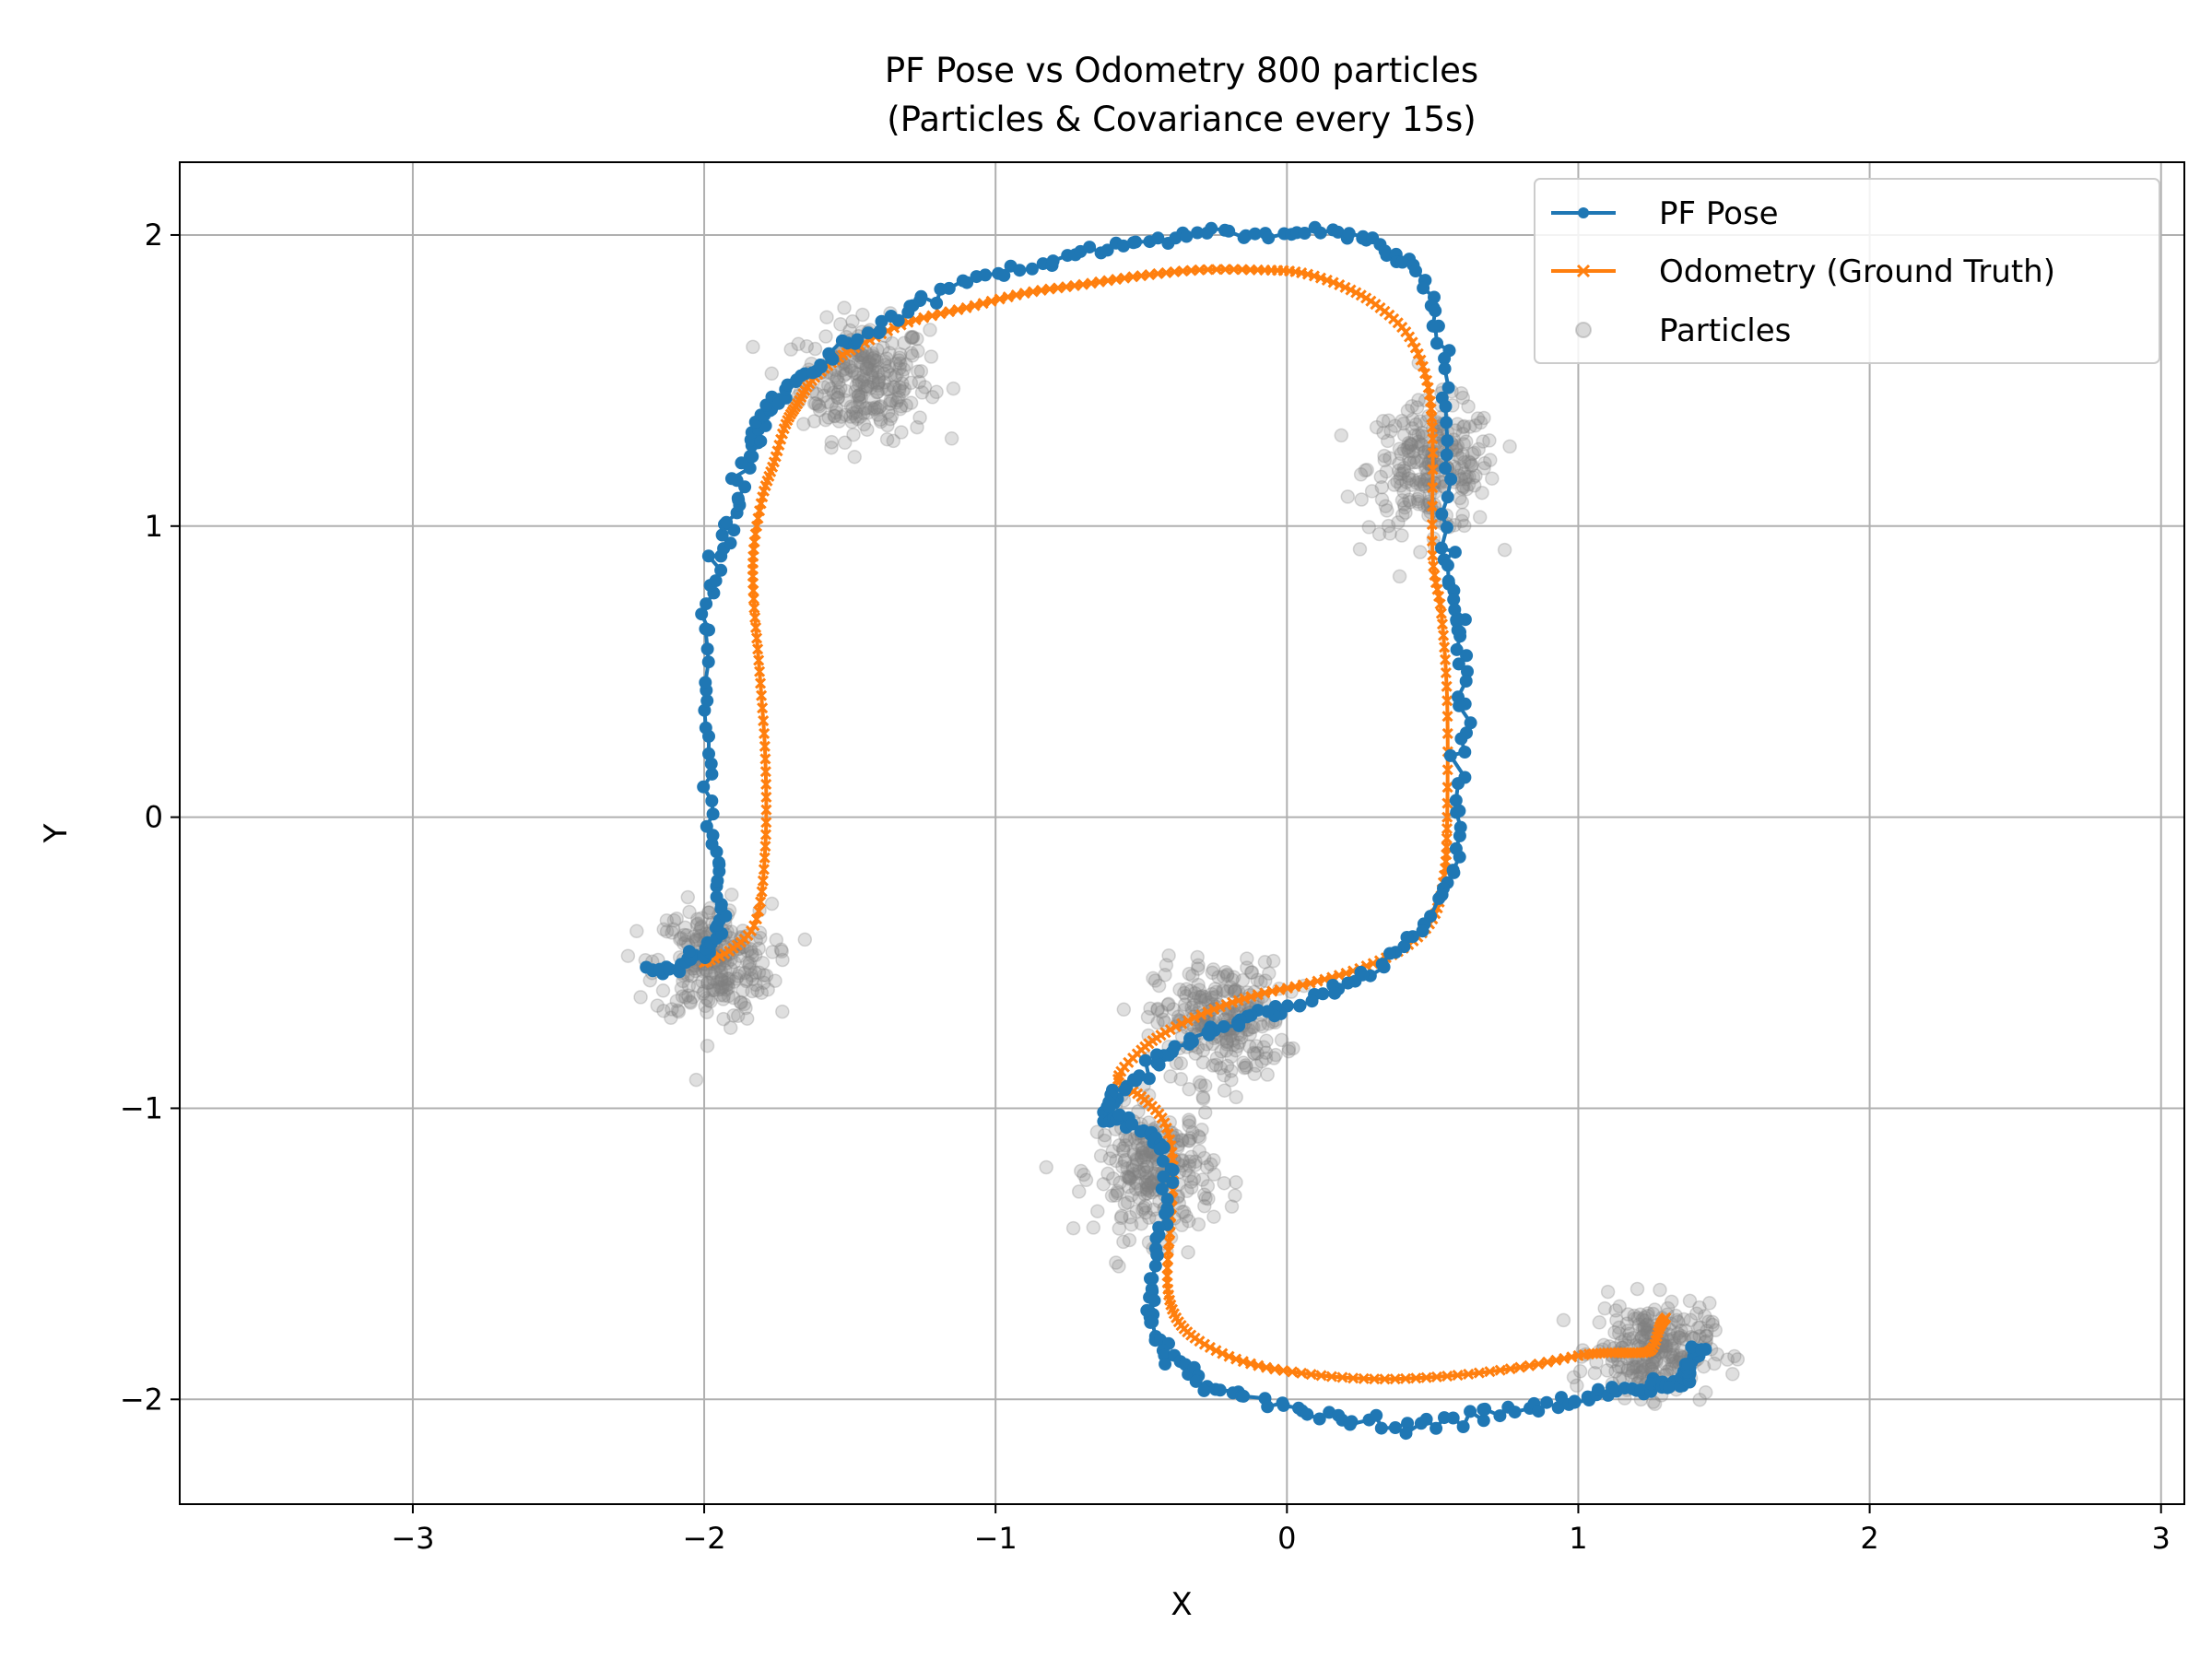 Image resolution: width=2212 pixels, height=1659 pixels. I want to click on y-axis-label: Y, so click(56, 833).